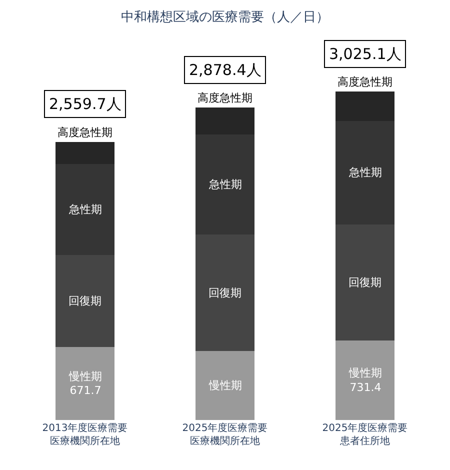 This screenshot has height=470, width=450. Describe the element at coordinates (366, 387) in the screenshot. I see `data-label: 731.4` at that location.